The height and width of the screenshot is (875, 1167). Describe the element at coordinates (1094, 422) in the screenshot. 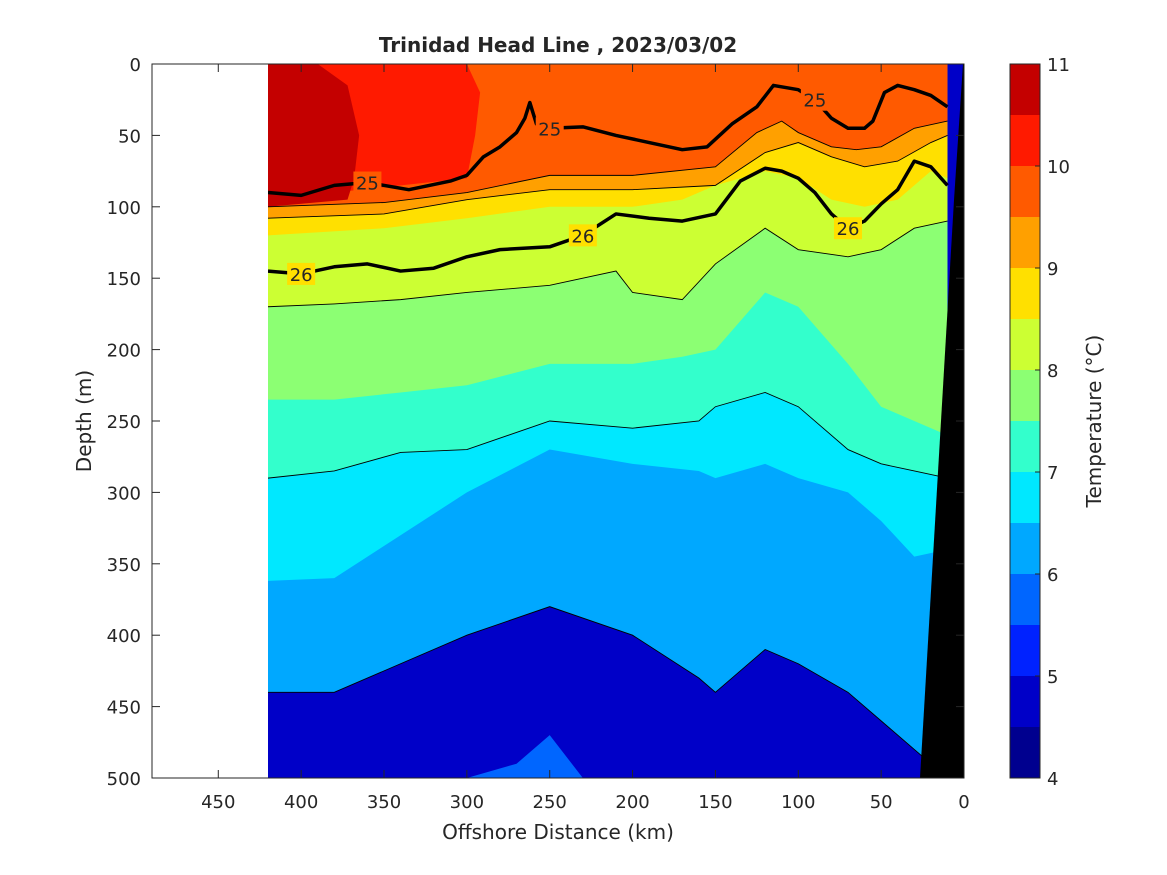

I see `colorbar-label: Temperature (°C)` at that location.